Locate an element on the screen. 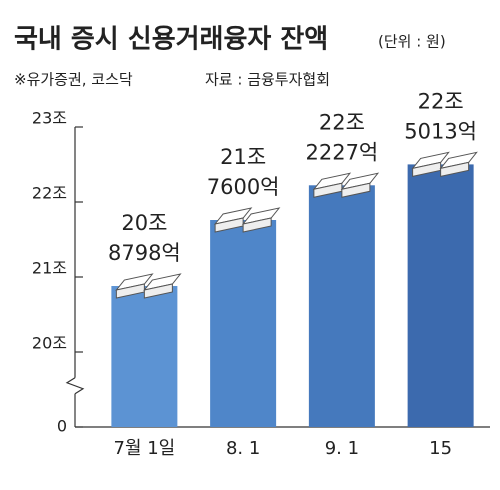 This screenshot has height=490, width=500. value-label: 20조 is located at coordinates (144, 223).